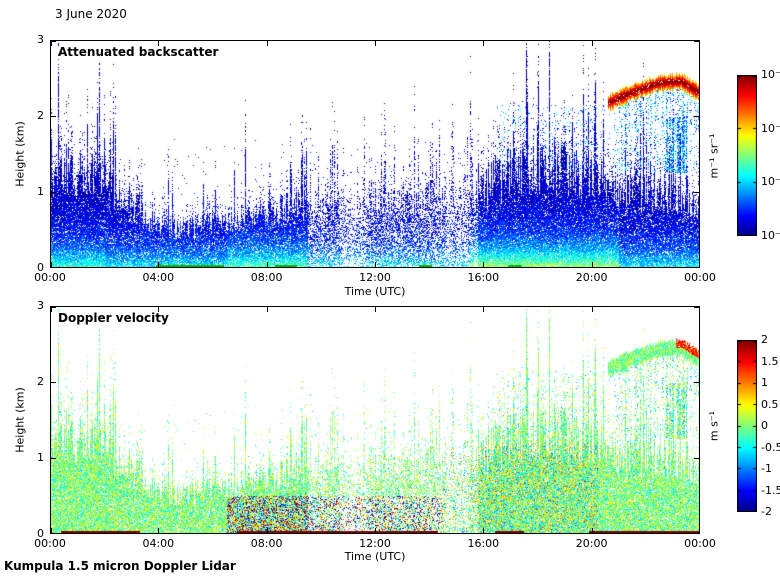 The width and height of the screenshot is (780, 580). Describe the element at coordinates (375, 556) in the screenshot. I see `velocity-x-axis-label: Time (UTC)` at that location.